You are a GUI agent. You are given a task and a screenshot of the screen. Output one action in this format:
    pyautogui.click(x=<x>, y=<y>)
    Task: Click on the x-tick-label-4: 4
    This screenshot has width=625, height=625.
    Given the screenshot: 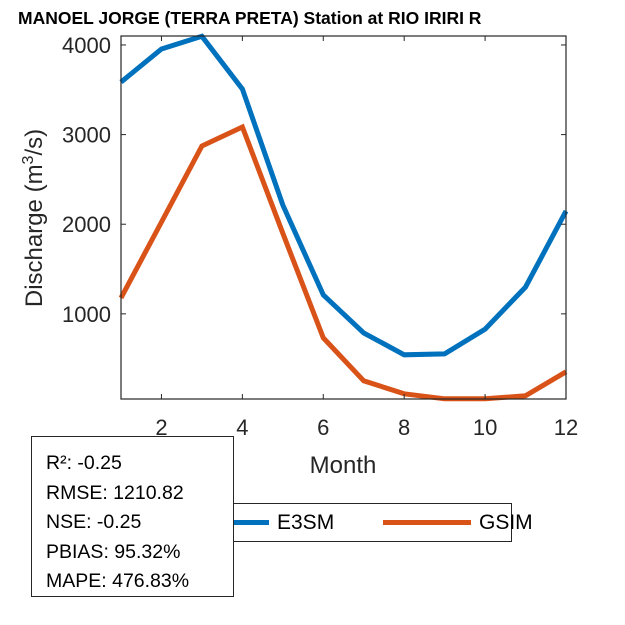 What is the action you would take?
    pyautogui.click(x=242, y=427)
    